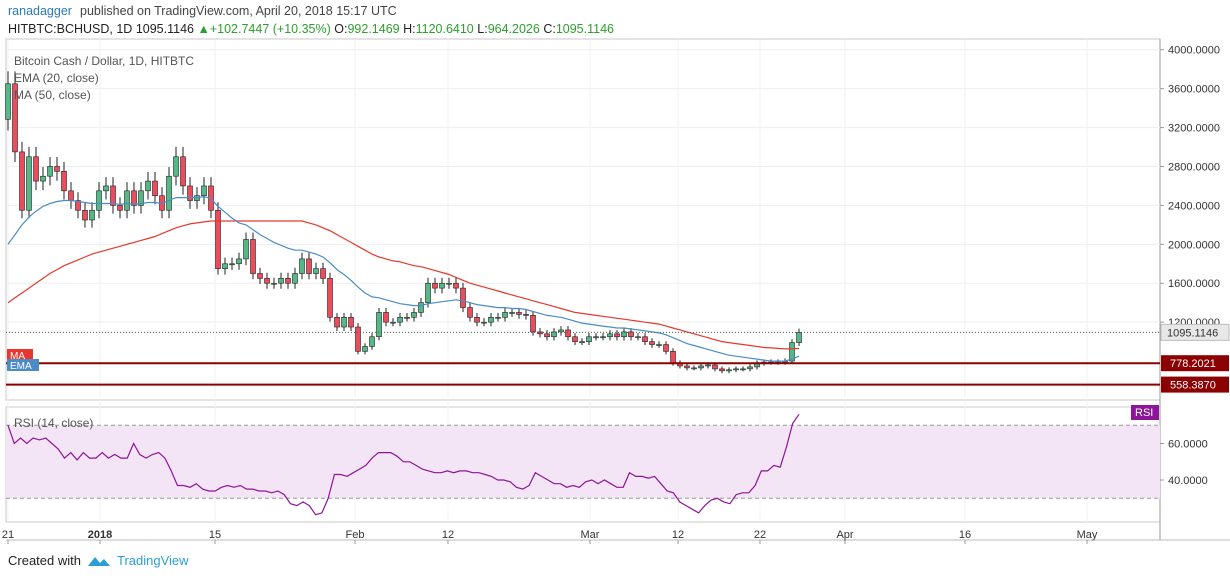 The height and width of the screenshot is (579, 1230). What do you see at coordinates (403, 285) in the screenshot?
I see `ma50-line` at bounding box center [403, 285].